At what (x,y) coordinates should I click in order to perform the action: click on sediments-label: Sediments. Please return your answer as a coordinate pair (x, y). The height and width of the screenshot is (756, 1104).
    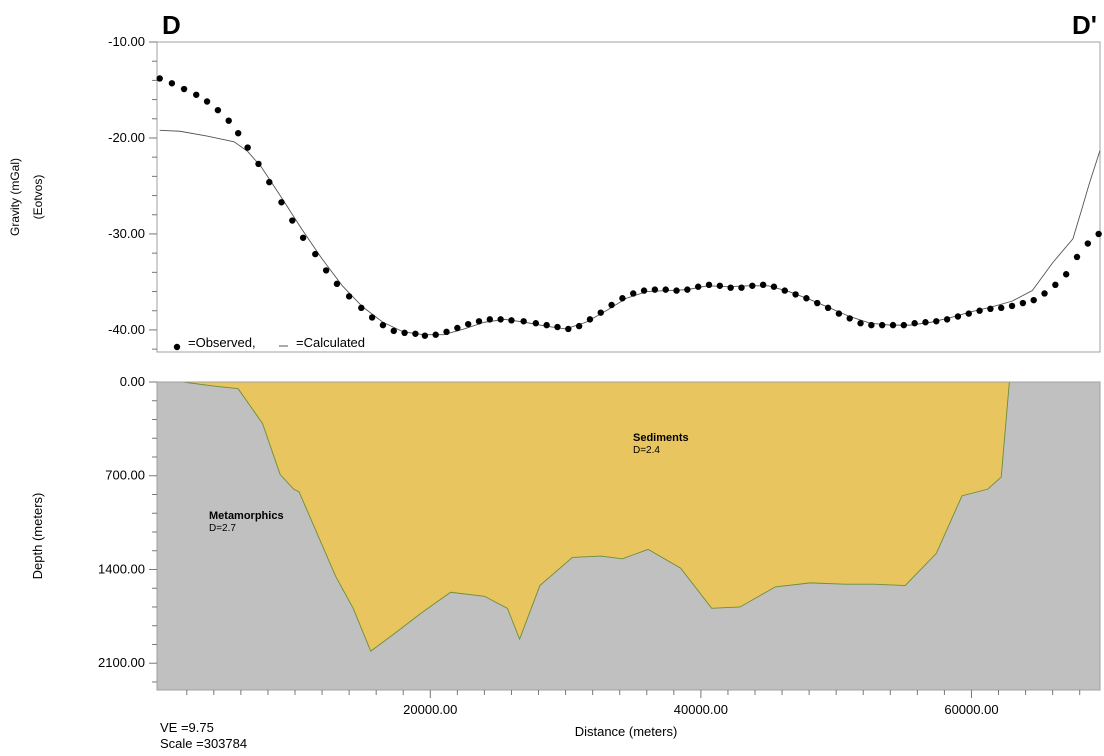
    Looking at the image, I should click on (661, 438).